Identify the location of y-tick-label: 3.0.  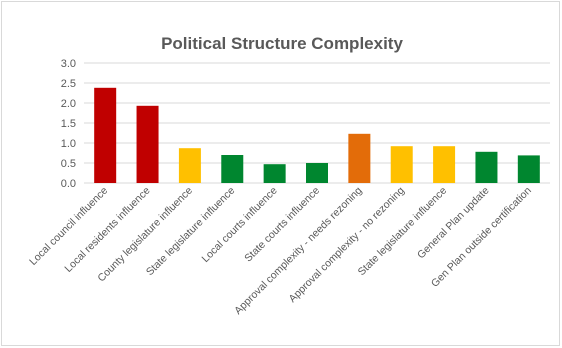
(68, 64).